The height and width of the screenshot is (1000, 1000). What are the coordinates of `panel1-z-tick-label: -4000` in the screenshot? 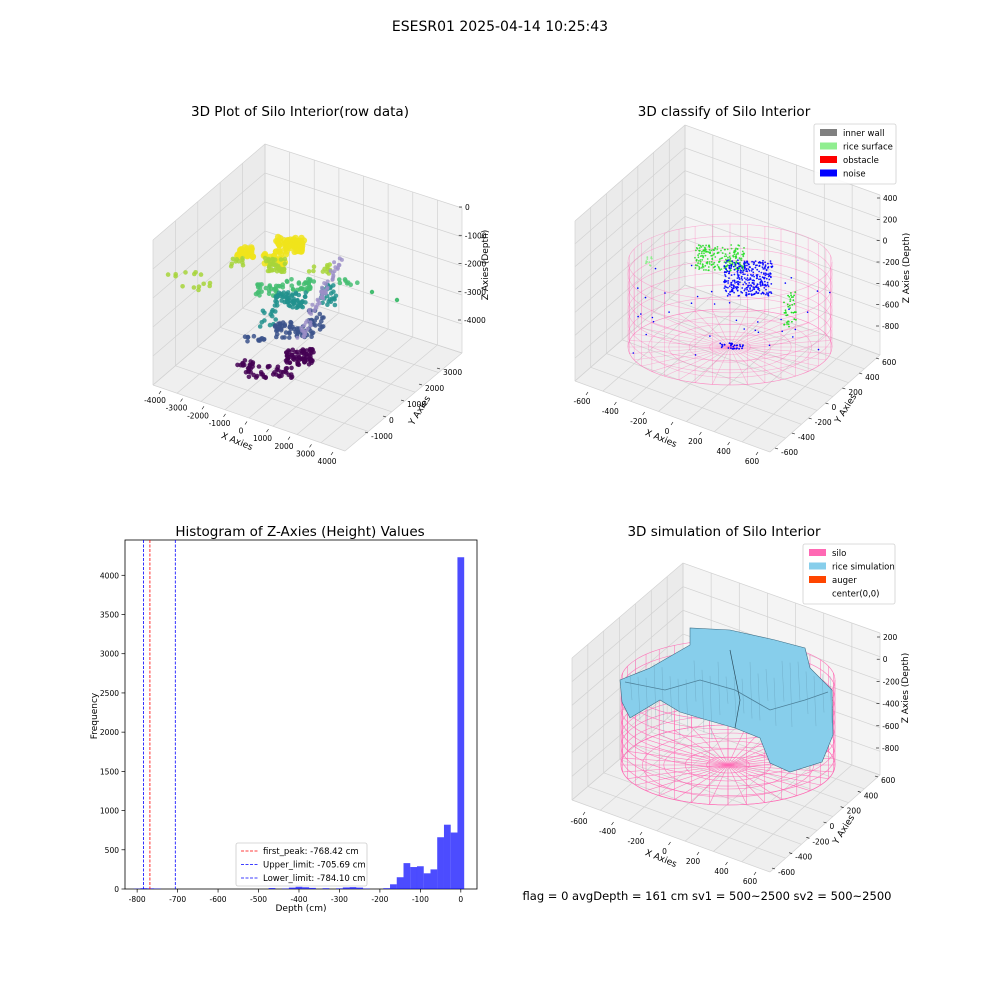 It's located at (475, 320).